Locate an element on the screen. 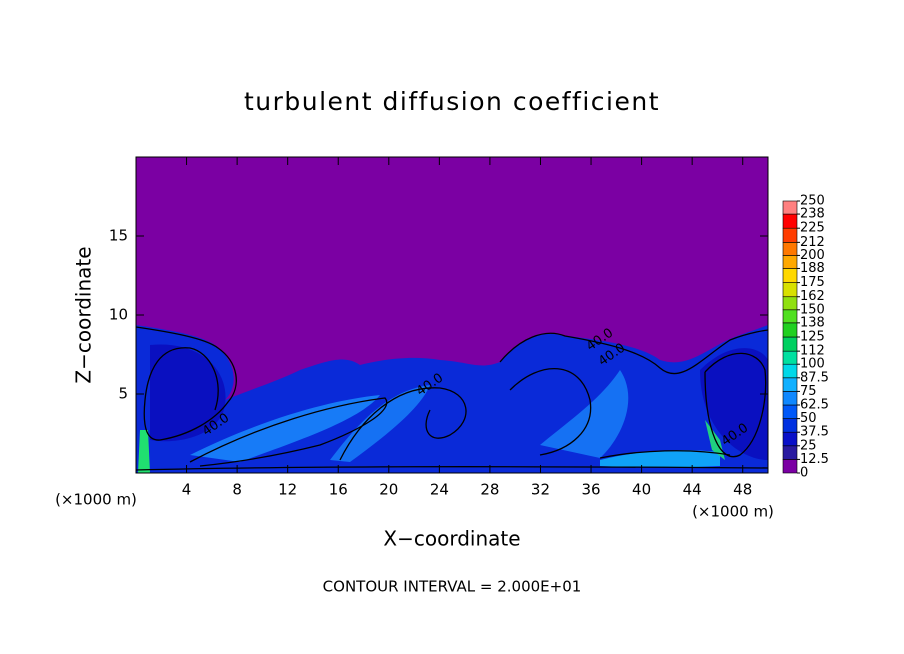  x-axis-label: X−coordinate is located at coordinates (451, 539).